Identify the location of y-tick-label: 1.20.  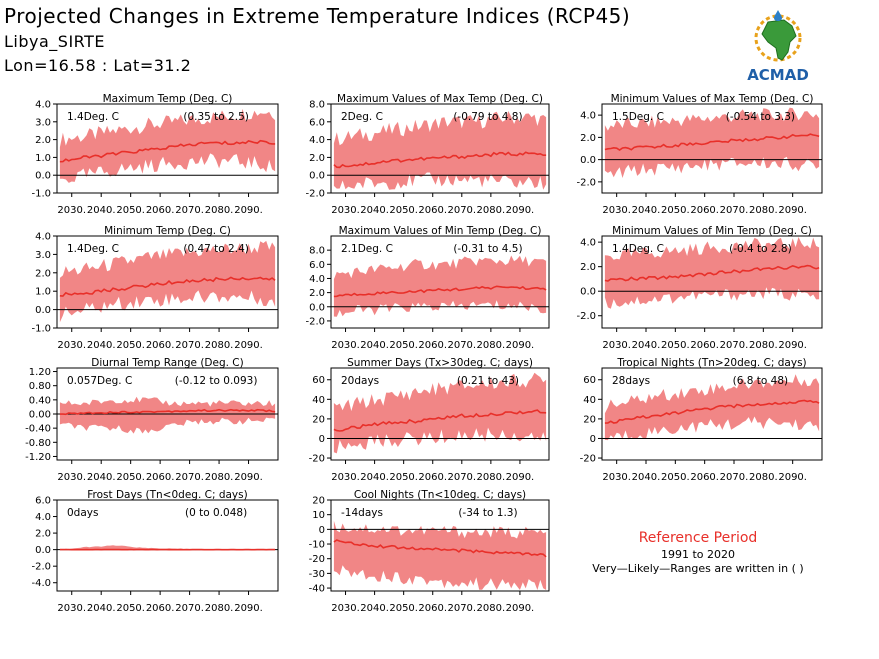
(40, 372).